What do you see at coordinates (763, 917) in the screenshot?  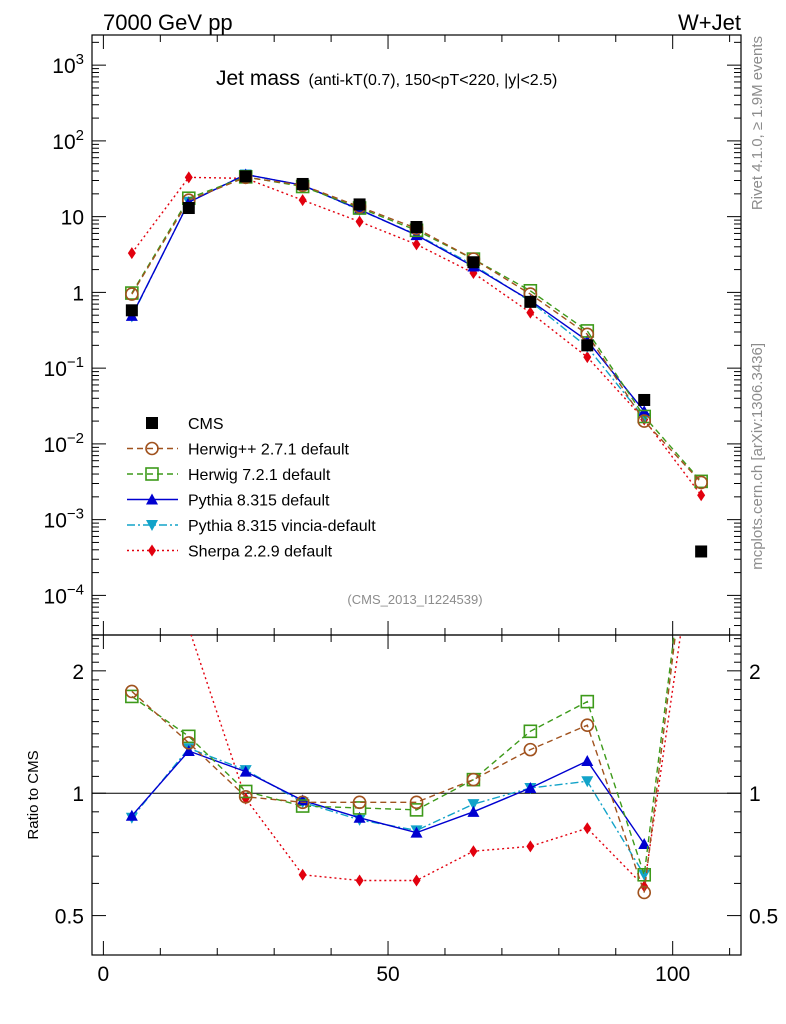 I see `ratio-y-tick-label-right: 0.5` at bounding box center [763, 917].